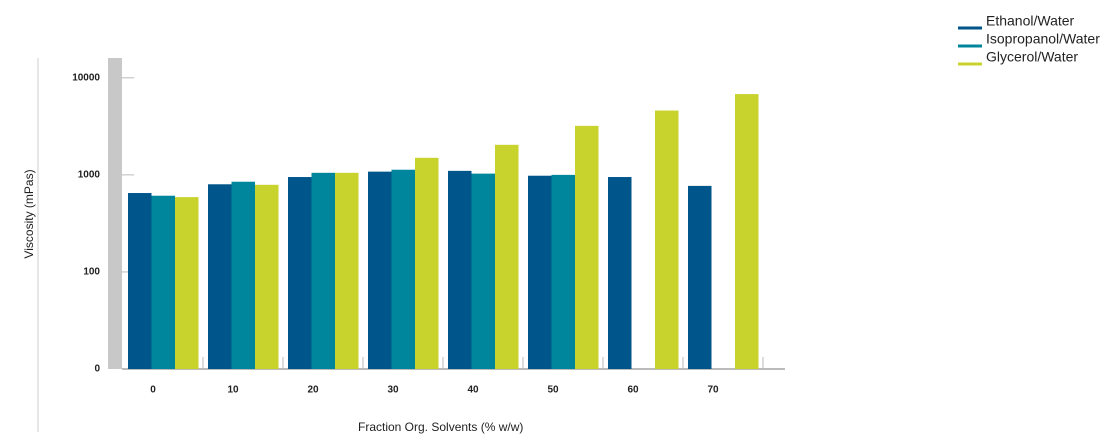 This screenshot has width=1104, height=444. What do you see at coordinates (473, 390) in the screenshot?
I see `x-tick-label: 40` at bounding box center [473, 390].